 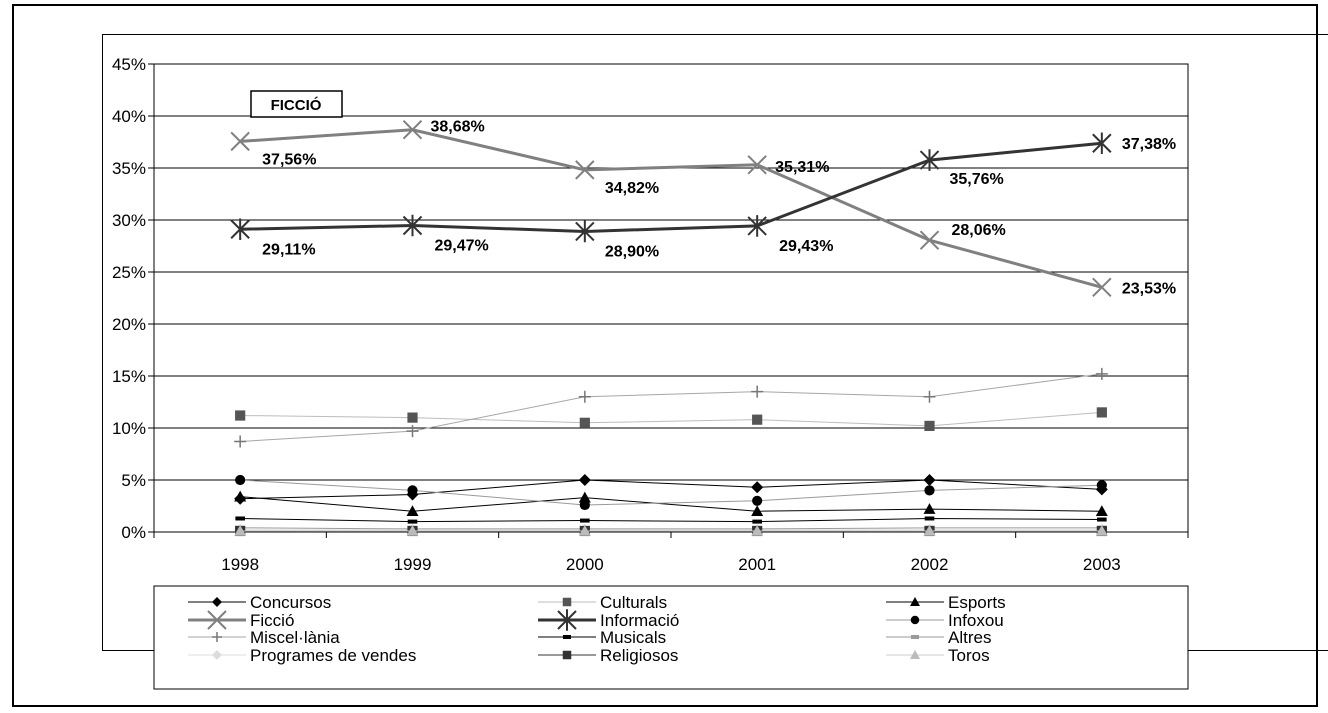 I want to click on legend-item-altres: Altres, so click(x=938, y=637).